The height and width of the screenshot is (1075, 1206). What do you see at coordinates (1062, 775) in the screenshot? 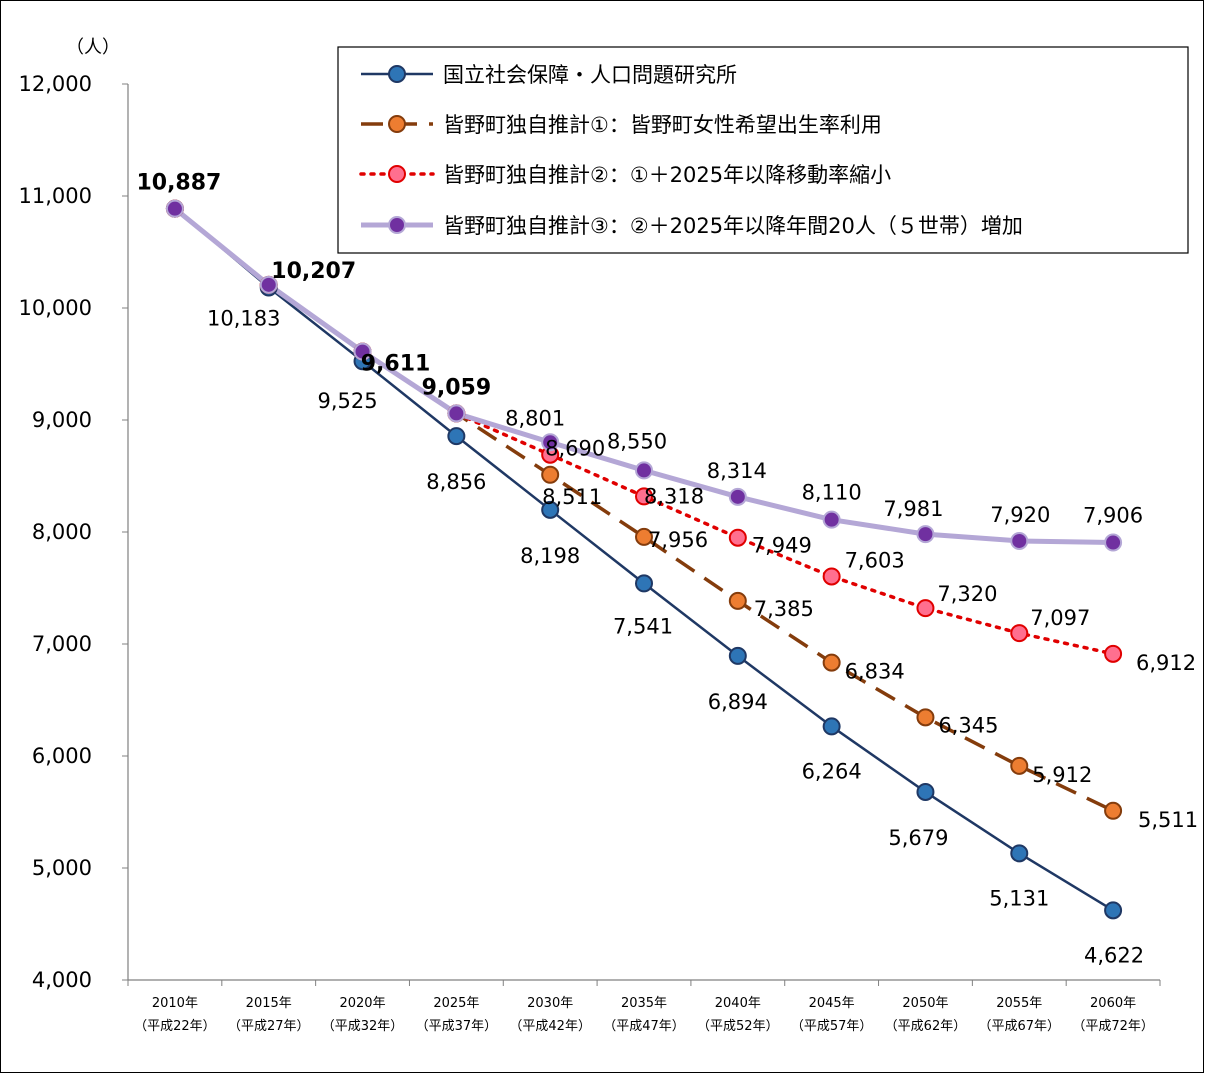
I see `data-label: 5,912` at bounding box center [1062, 775].